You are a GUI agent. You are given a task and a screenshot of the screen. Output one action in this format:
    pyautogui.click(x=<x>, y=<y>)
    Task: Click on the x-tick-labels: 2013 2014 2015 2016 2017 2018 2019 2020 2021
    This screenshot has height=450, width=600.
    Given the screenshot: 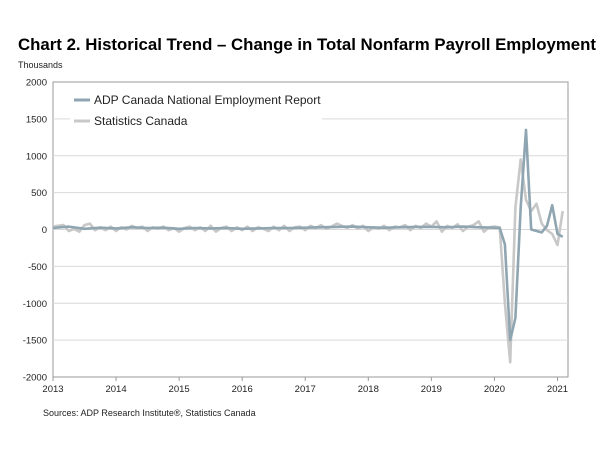 What is the action you would take?
    pyautogui.click(x=305, y=386)
    